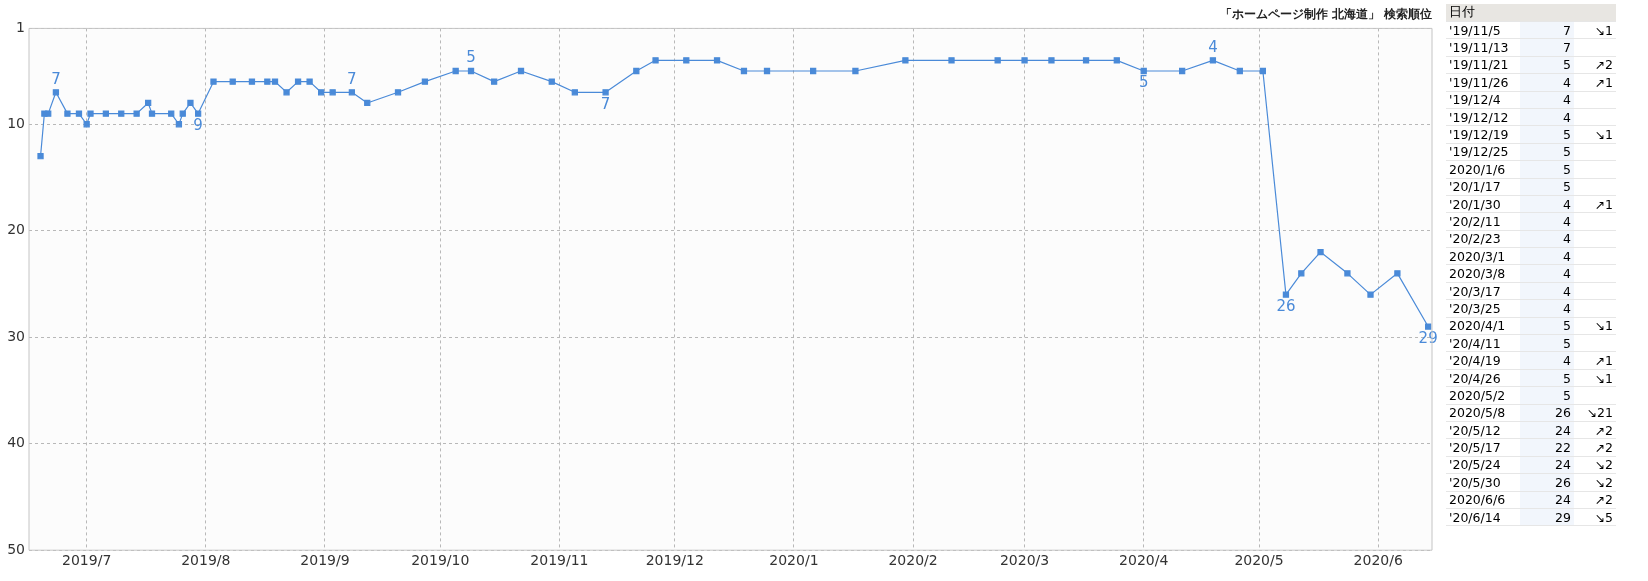  I want to click on x-tick-label: 2020/5, so click(1259, 560).